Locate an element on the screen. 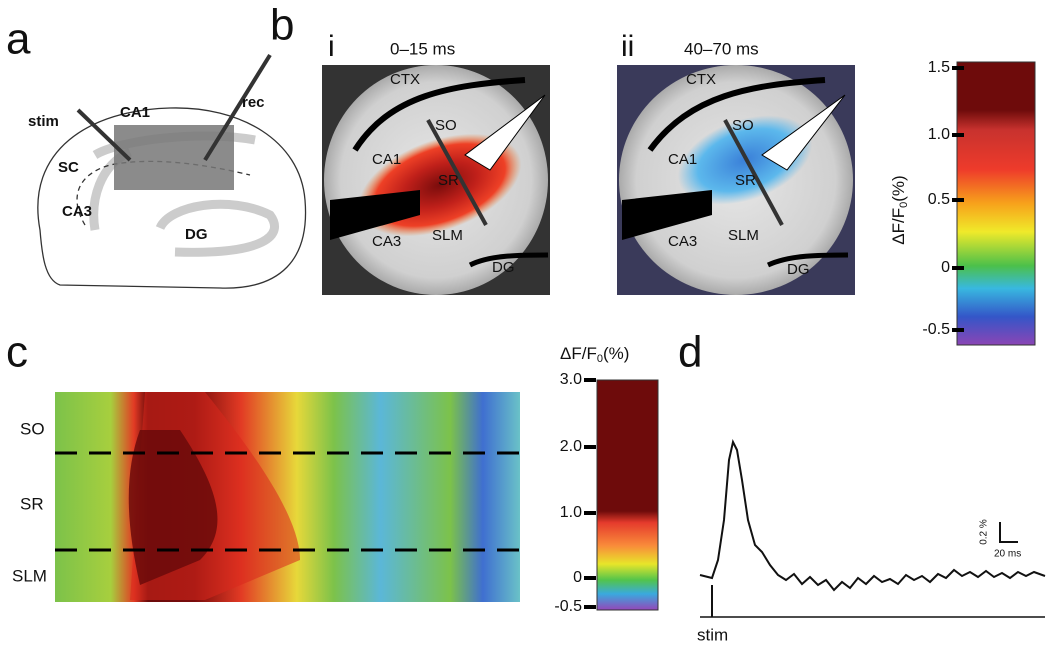 This screenshot has width=1050, height=649. shape: 1.5 1.0 0.5 0 -0.5 is located at coordinates (943, 198).